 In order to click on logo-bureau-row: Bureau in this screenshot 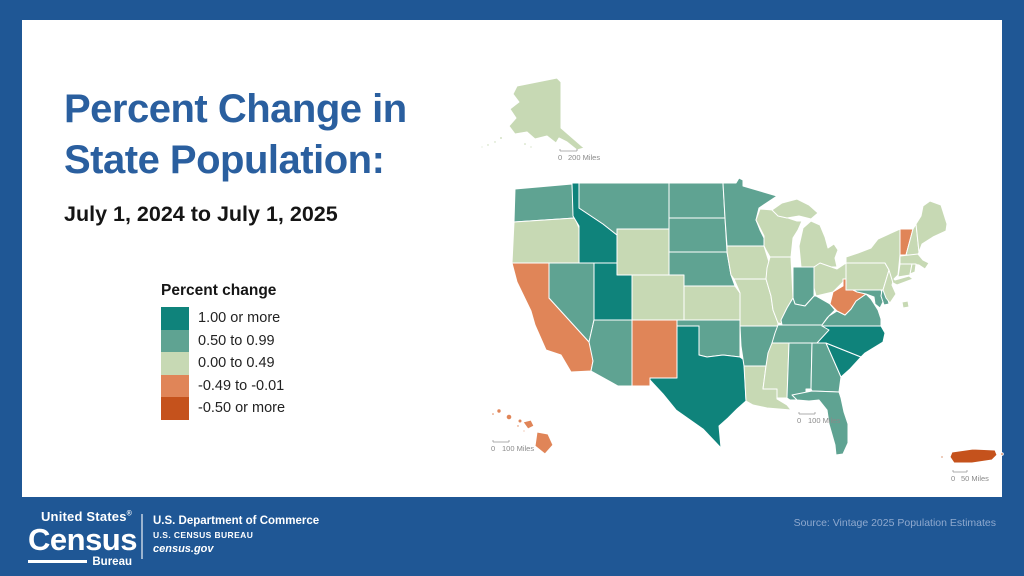, I will do `click(80, 562)`.